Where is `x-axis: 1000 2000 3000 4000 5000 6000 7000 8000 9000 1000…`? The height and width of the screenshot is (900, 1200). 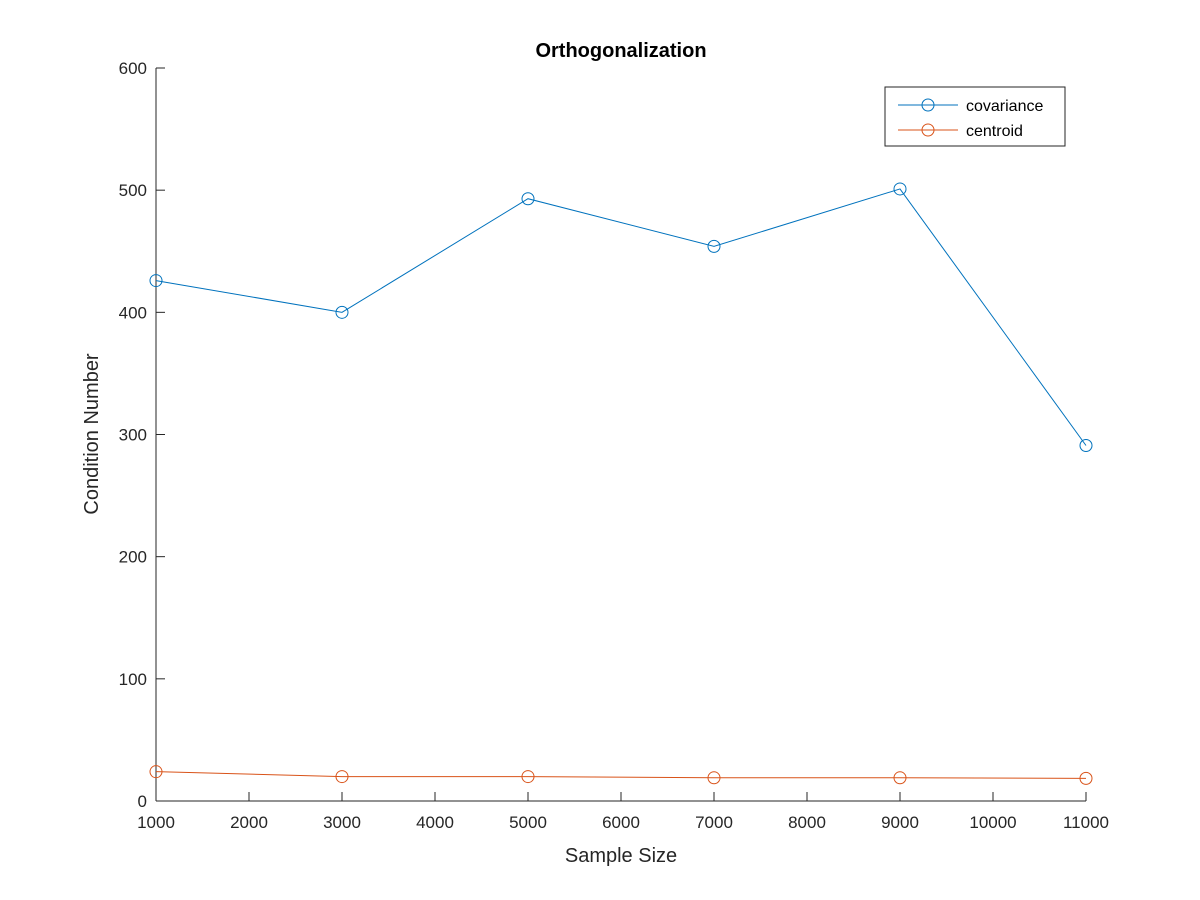
x-axis: 1000 2000 3000 4000 5000 6000 7000 8000 9000 1000… is located at coordinates (623, 812).